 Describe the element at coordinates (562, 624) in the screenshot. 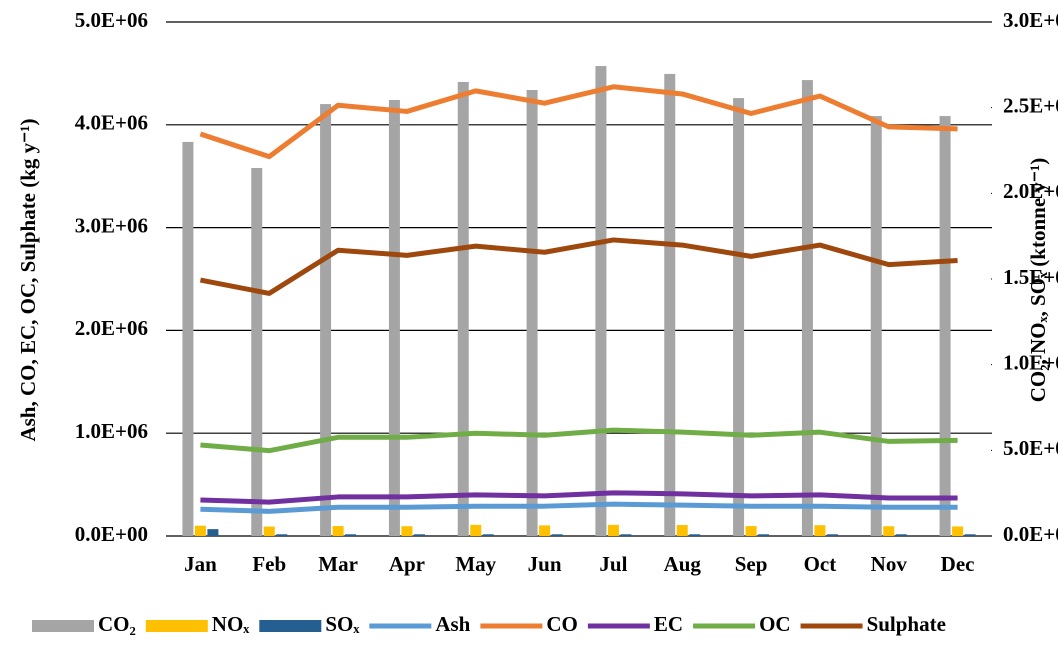

I see `legend-label: CO` at that location.